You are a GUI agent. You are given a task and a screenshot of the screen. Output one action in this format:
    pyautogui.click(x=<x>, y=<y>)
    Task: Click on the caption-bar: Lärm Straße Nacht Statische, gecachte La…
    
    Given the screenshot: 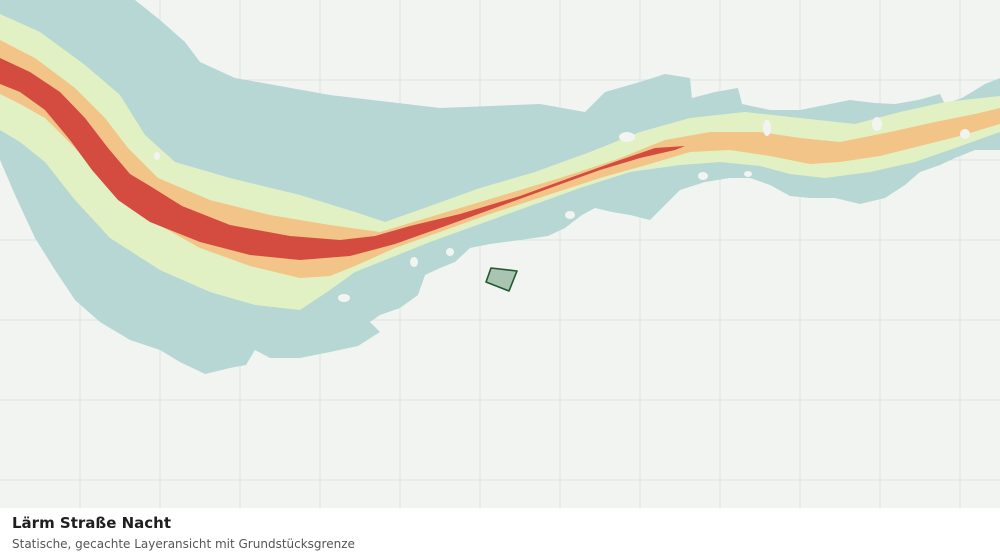 What is the action you would take?
    pyautogui.click(x=500, y=534)
    